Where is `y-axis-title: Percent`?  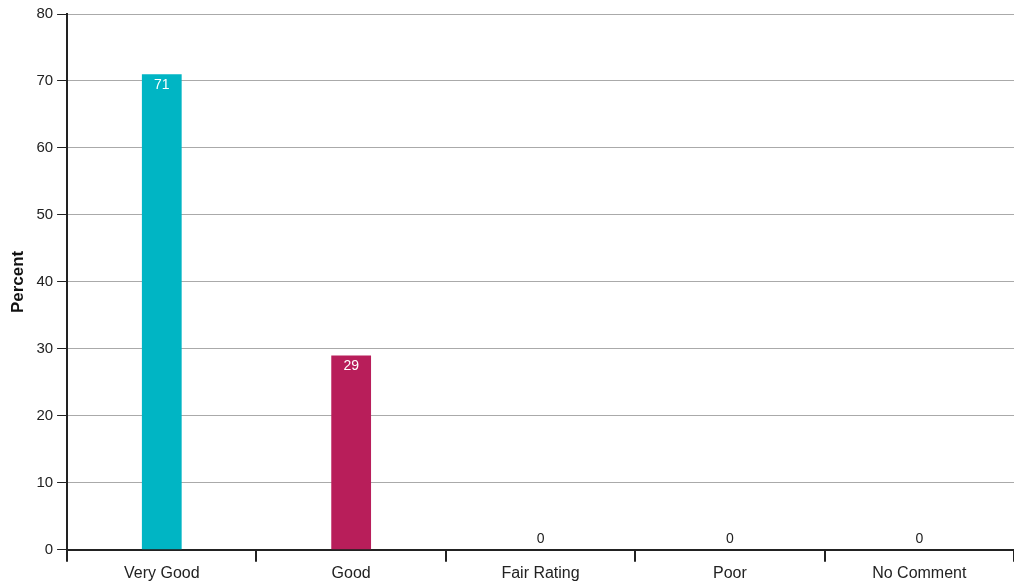 y-axis-title: Percent is located at coordinates (17, 282).